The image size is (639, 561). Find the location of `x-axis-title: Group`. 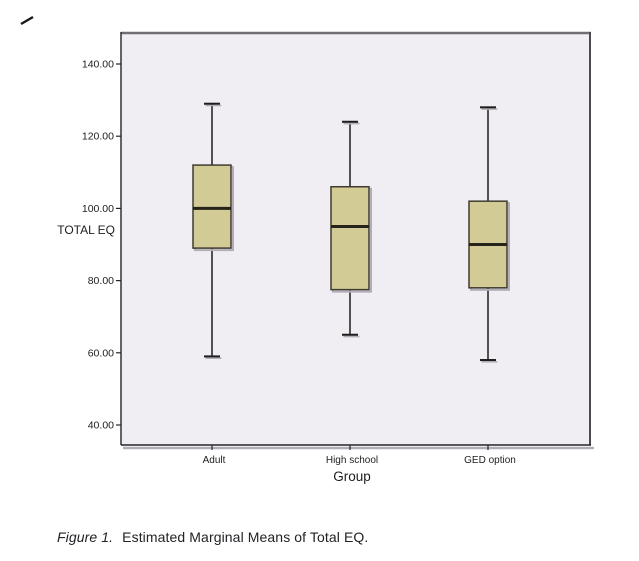

x-axis-title: Group is located at coordinates (352, 476).